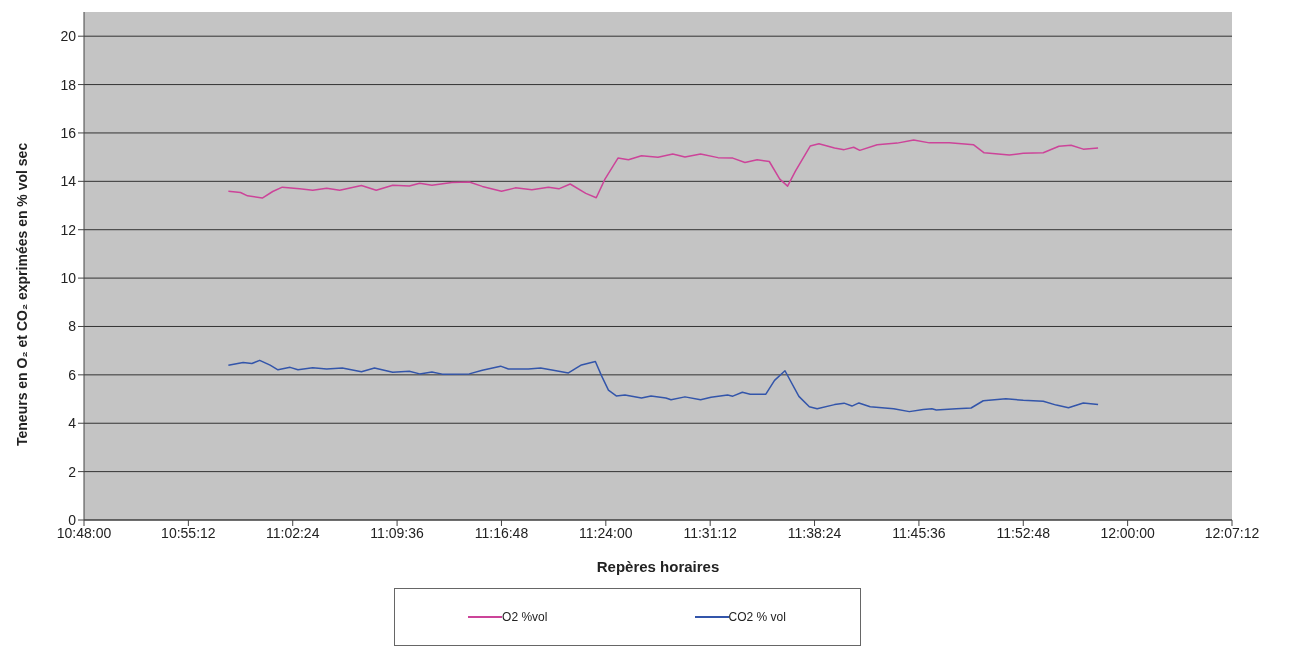  Describe the element at coordinates (710, 532) in the screenshot. I see `x-tick-label: 11:31:12` at that location.